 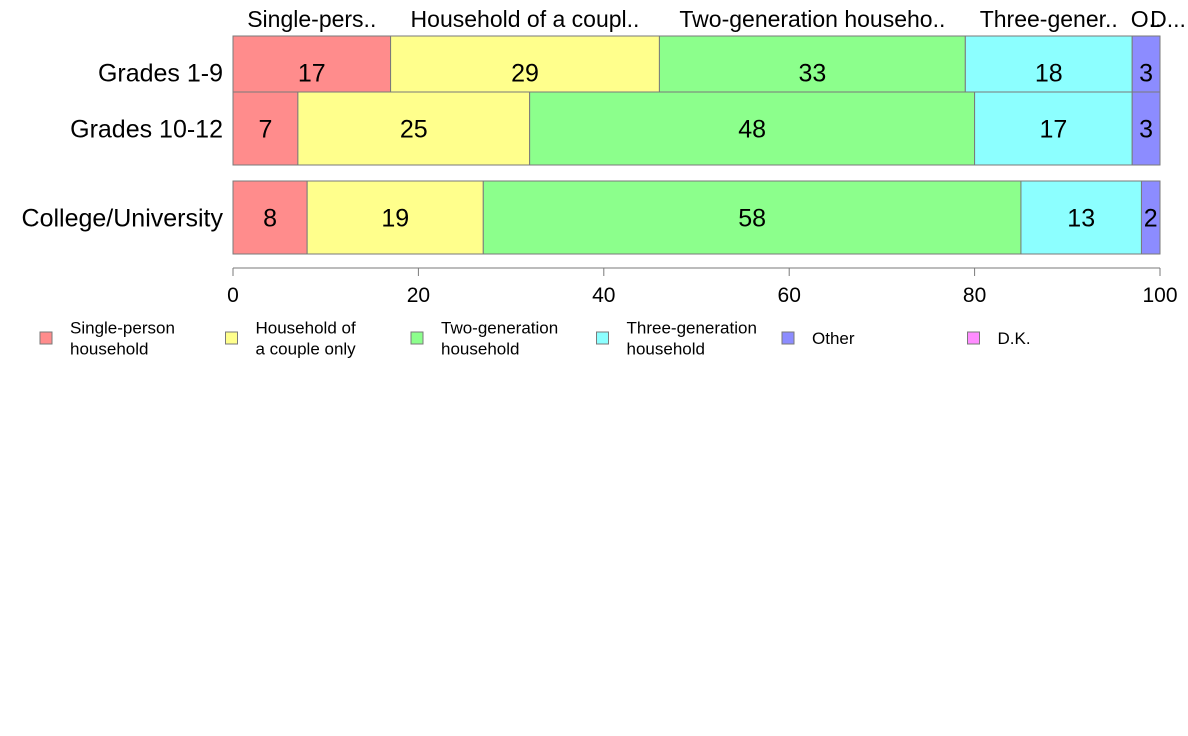 I want to click on data-label: 58, so click(x=752, y=219).